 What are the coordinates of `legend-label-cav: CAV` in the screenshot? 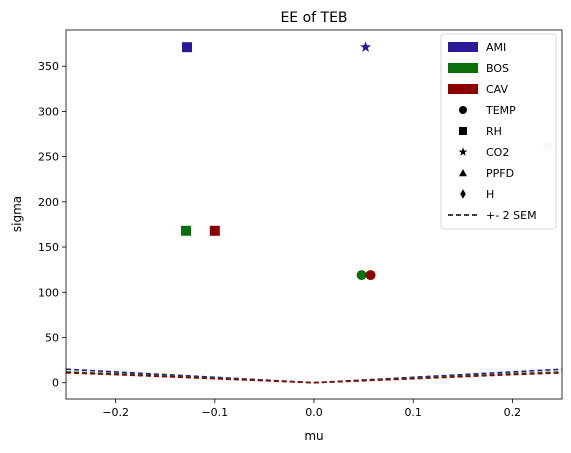 It's located at (497, 89).